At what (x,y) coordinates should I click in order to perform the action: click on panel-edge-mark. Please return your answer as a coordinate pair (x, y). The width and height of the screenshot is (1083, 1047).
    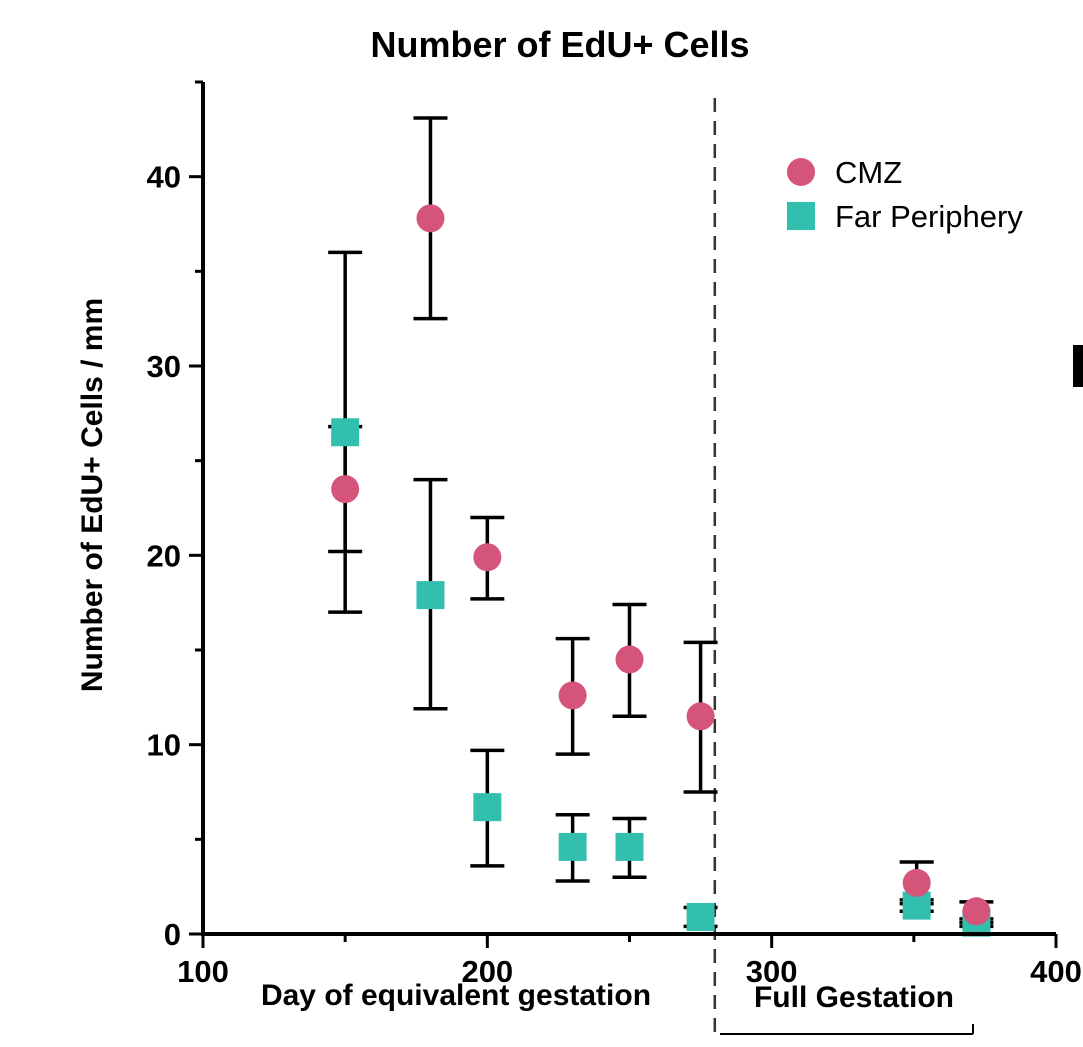
    Looking at the image, I should click on (1078, 366).